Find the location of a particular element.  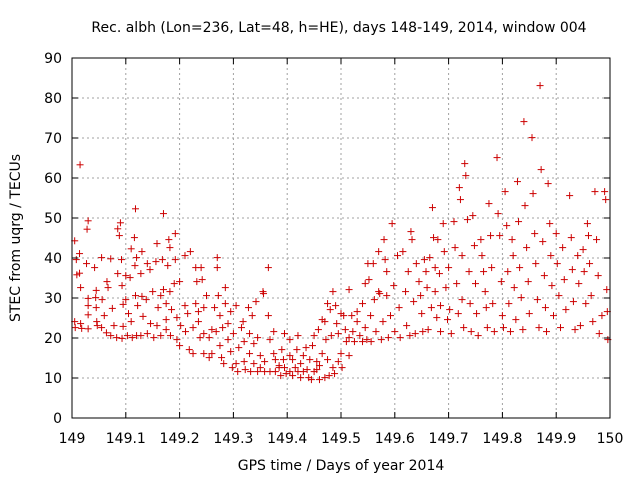

y-tick-label: 30 is located at coordinates (53, 299).